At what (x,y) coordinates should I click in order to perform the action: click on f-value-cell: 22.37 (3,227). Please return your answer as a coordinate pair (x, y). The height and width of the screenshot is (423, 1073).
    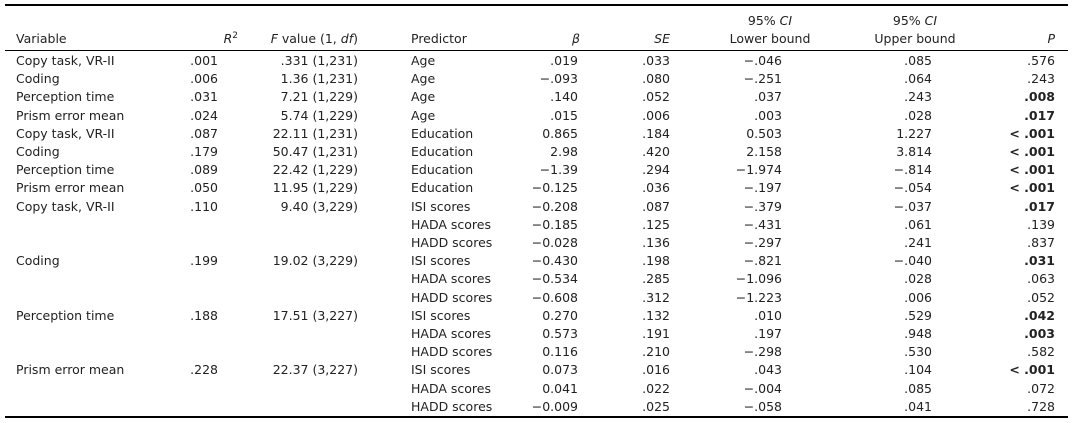
    Looking at the image, I should click on (315, 370).